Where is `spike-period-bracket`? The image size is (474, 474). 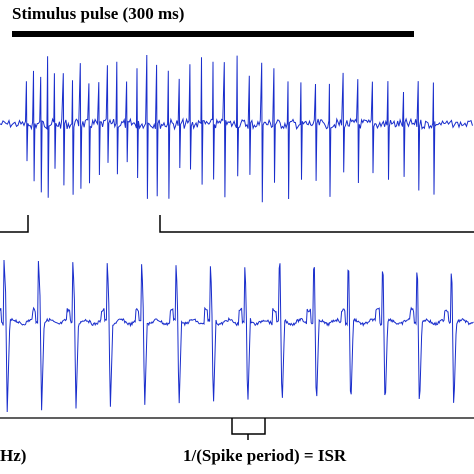 spike-period-bracket is located at coordinates (248, 429).